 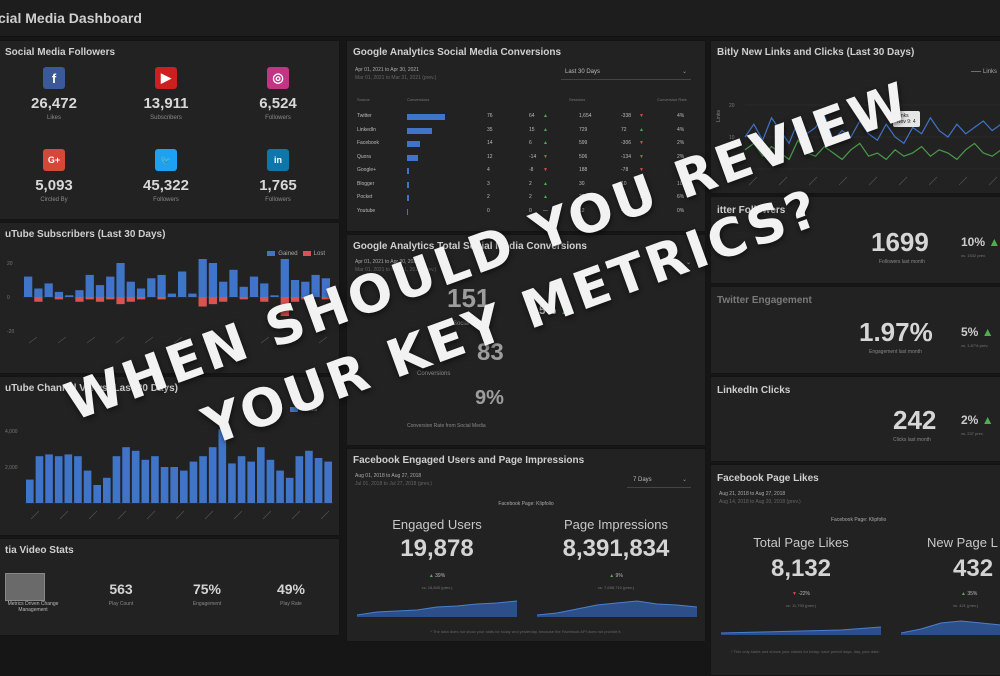 What do you see at coordinates (288, 254) in the screenshot?
I see `legend-gained: Gained` at bounding box center [288, 254].